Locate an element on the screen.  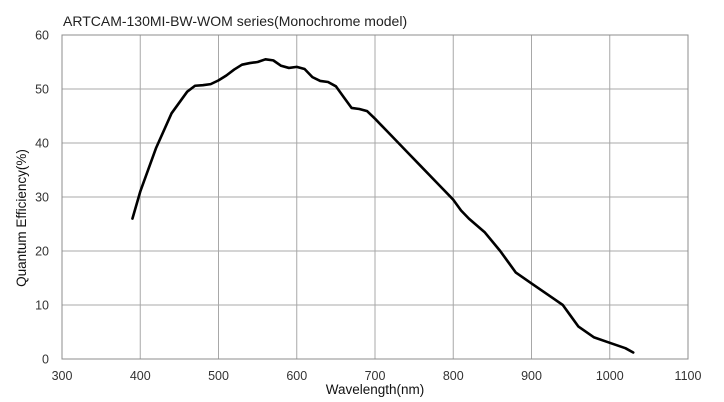
x-tick-label: 300 is located at coordinates (62, 376).